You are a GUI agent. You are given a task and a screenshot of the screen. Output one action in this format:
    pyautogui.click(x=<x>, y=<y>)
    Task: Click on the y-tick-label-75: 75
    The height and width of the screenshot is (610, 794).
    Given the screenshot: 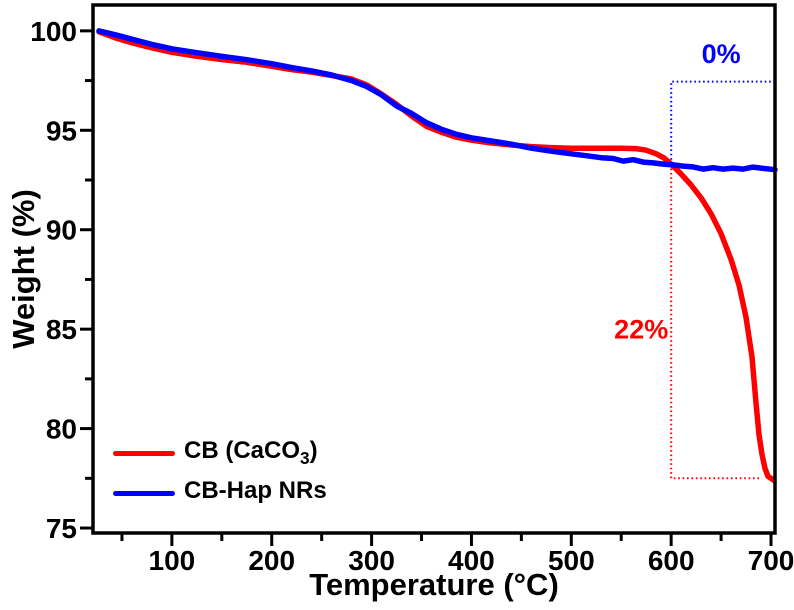 What is the action you would take?
    pyautogui.click(x=61, y=528)
    